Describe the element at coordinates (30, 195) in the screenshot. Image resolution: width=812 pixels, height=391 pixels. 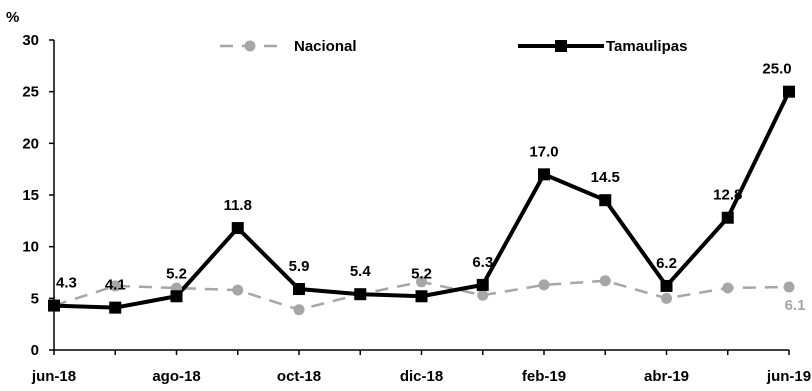
I see `y-tick-label: 15` at that location.